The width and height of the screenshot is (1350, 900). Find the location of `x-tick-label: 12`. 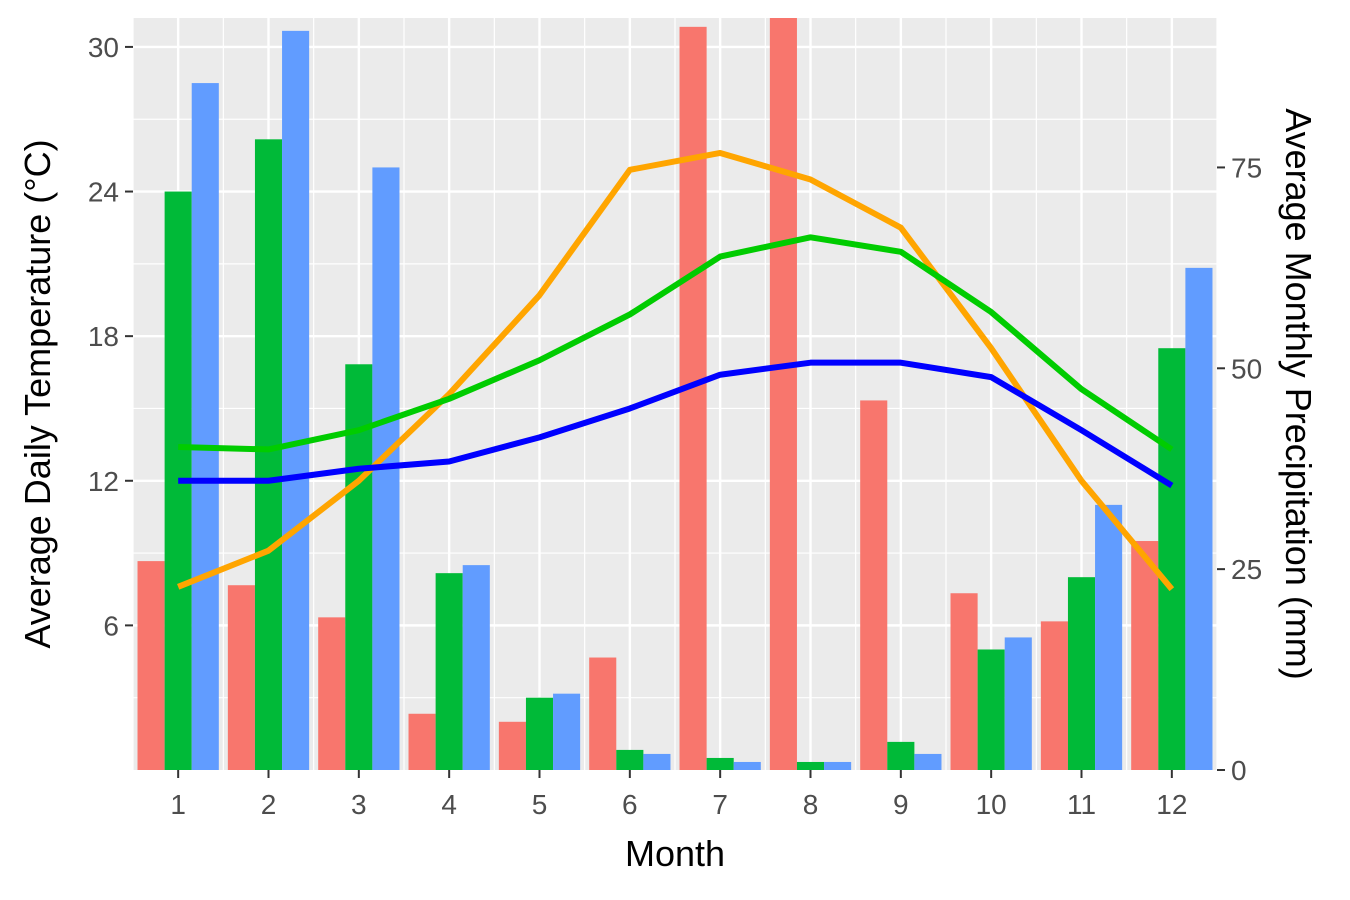

x-tick-label: 12 is located at coordinates (1171, 804).